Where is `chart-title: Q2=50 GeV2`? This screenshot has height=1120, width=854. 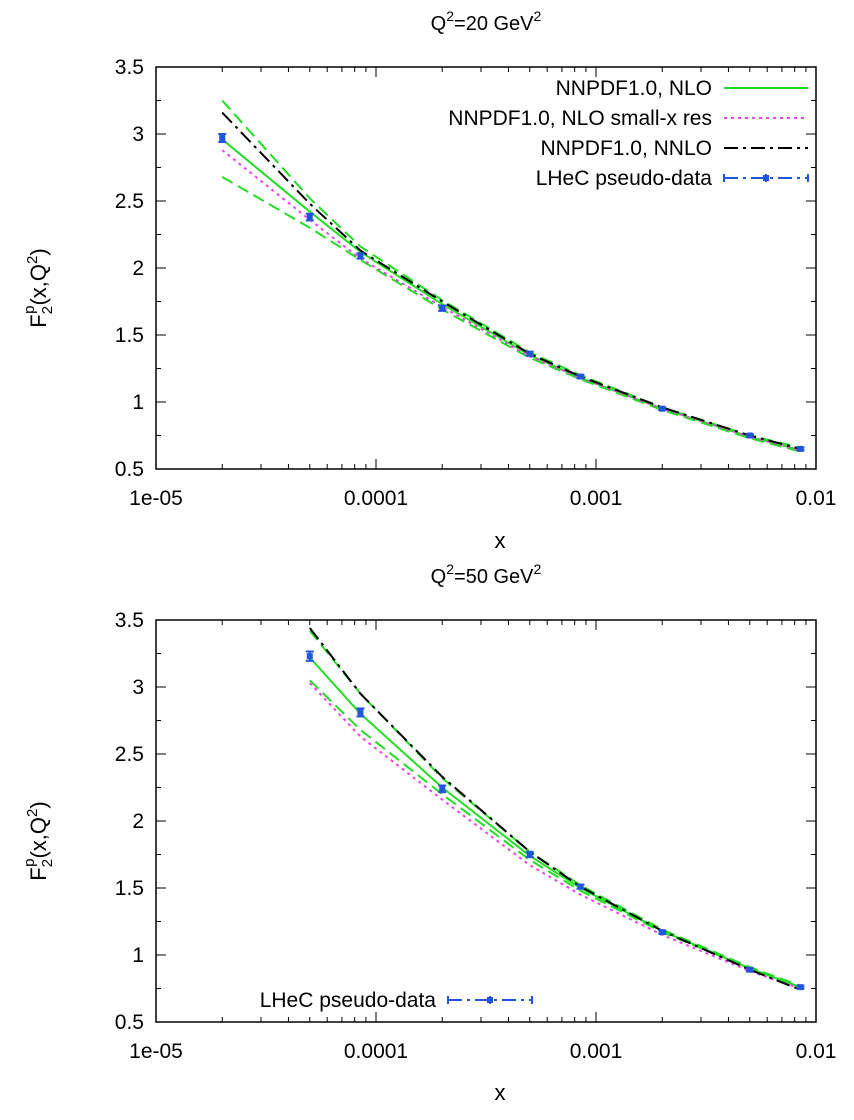 chart-title: Q2=50 GeV2 is located at coordinates (486, 574).